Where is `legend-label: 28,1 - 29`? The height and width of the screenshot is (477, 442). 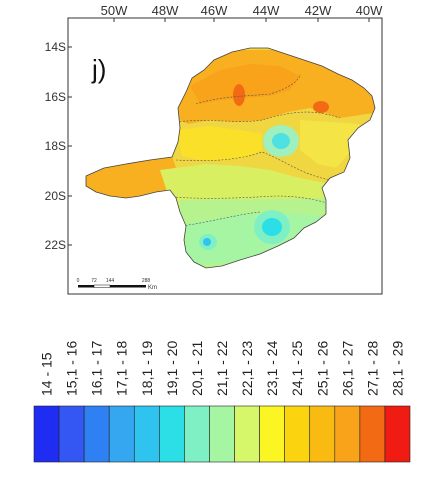 legend-label: 28,1 - 29 is located at coordinates (397, 368).